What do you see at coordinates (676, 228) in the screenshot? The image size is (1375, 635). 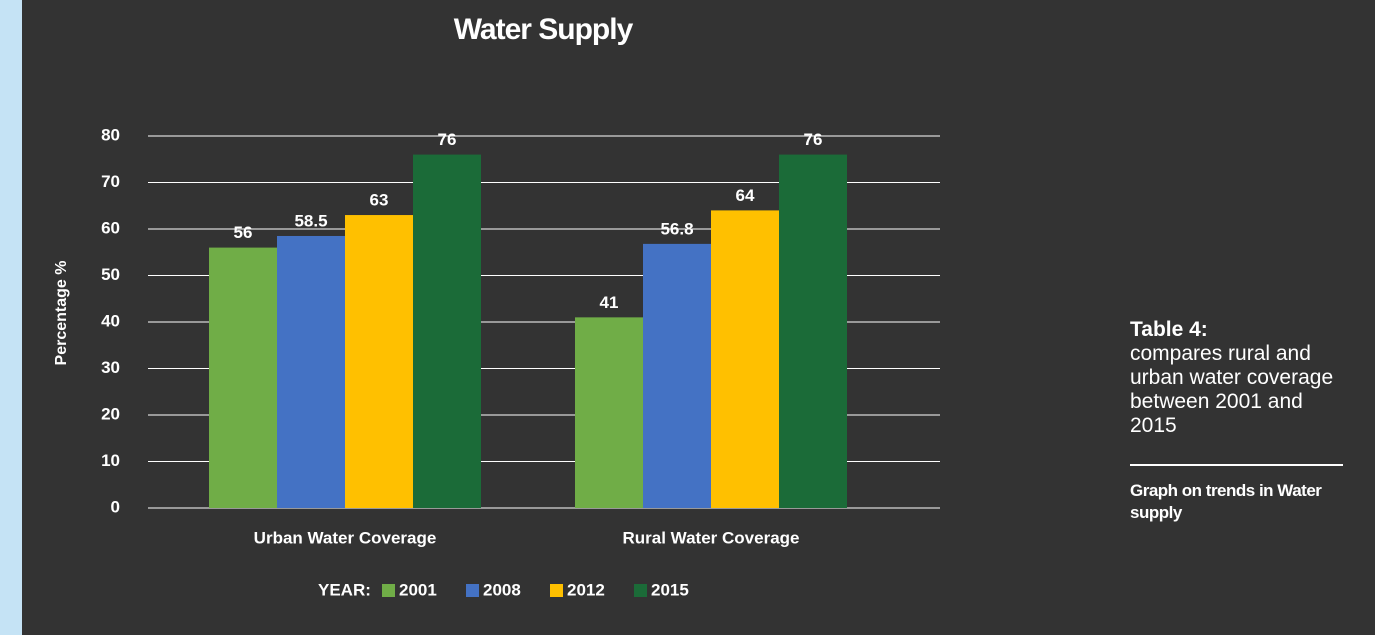 I see `data-label: 56.8` at bounding box center [676, 228].